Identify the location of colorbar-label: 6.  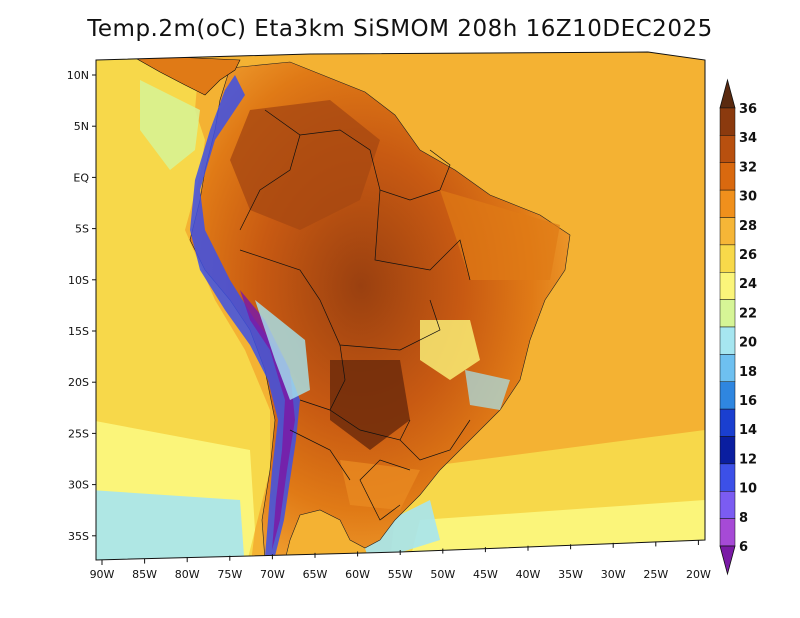
(743, 547).